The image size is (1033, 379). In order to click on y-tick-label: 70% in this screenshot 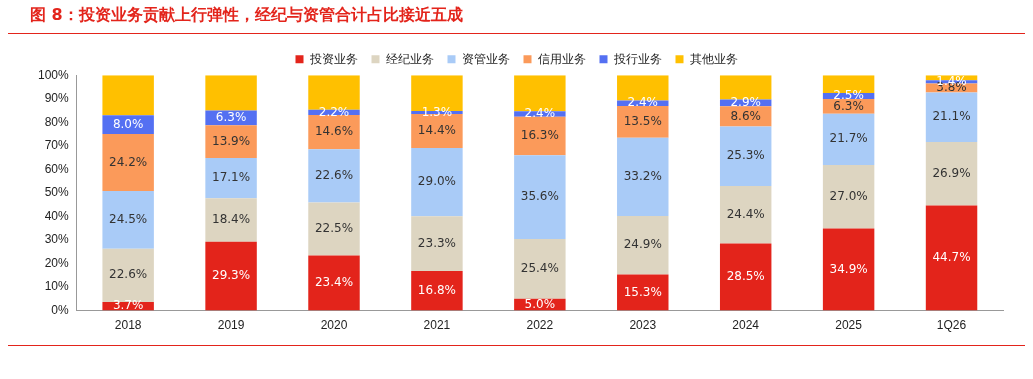, I will do `click(57, 145)`.